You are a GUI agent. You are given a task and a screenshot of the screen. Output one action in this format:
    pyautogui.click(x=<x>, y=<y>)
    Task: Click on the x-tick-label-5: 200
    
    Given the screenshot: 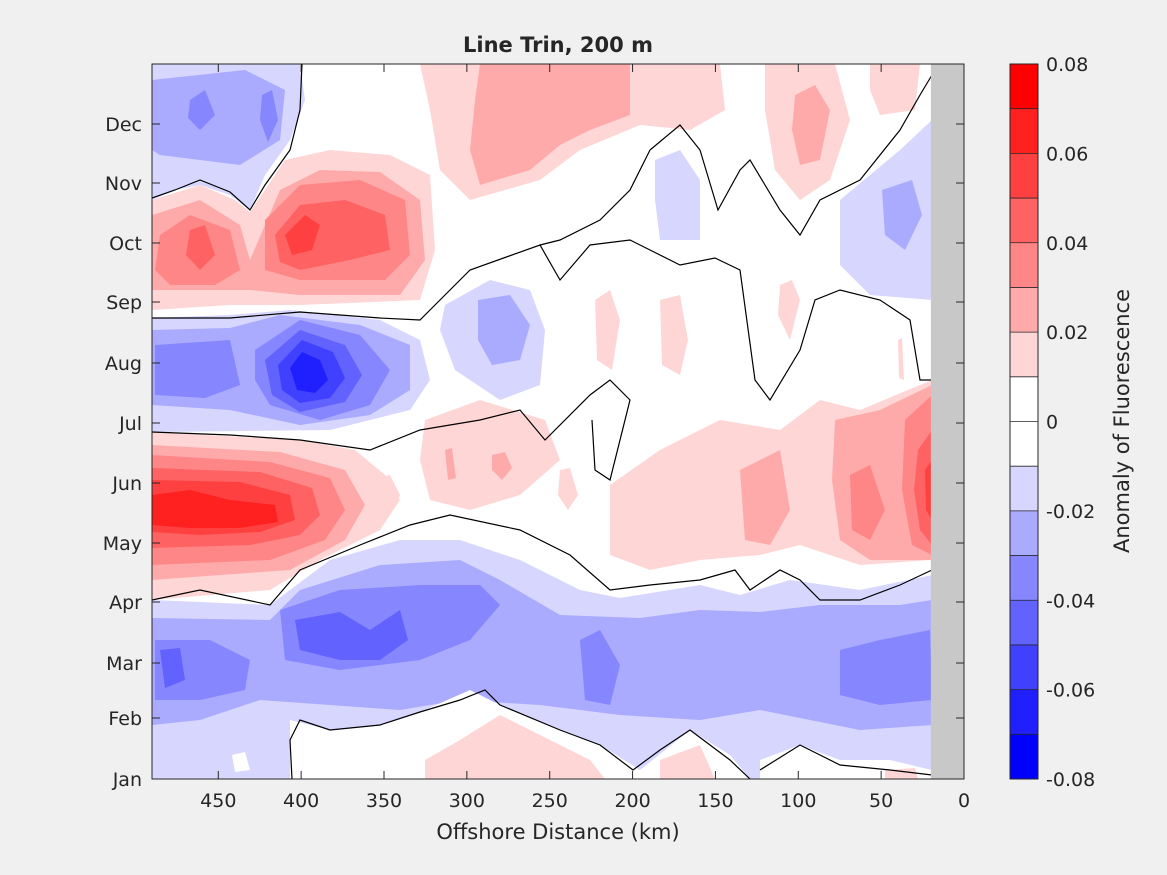 What is the action you would take?
    pyautogui.click(x=632, y=801)
    